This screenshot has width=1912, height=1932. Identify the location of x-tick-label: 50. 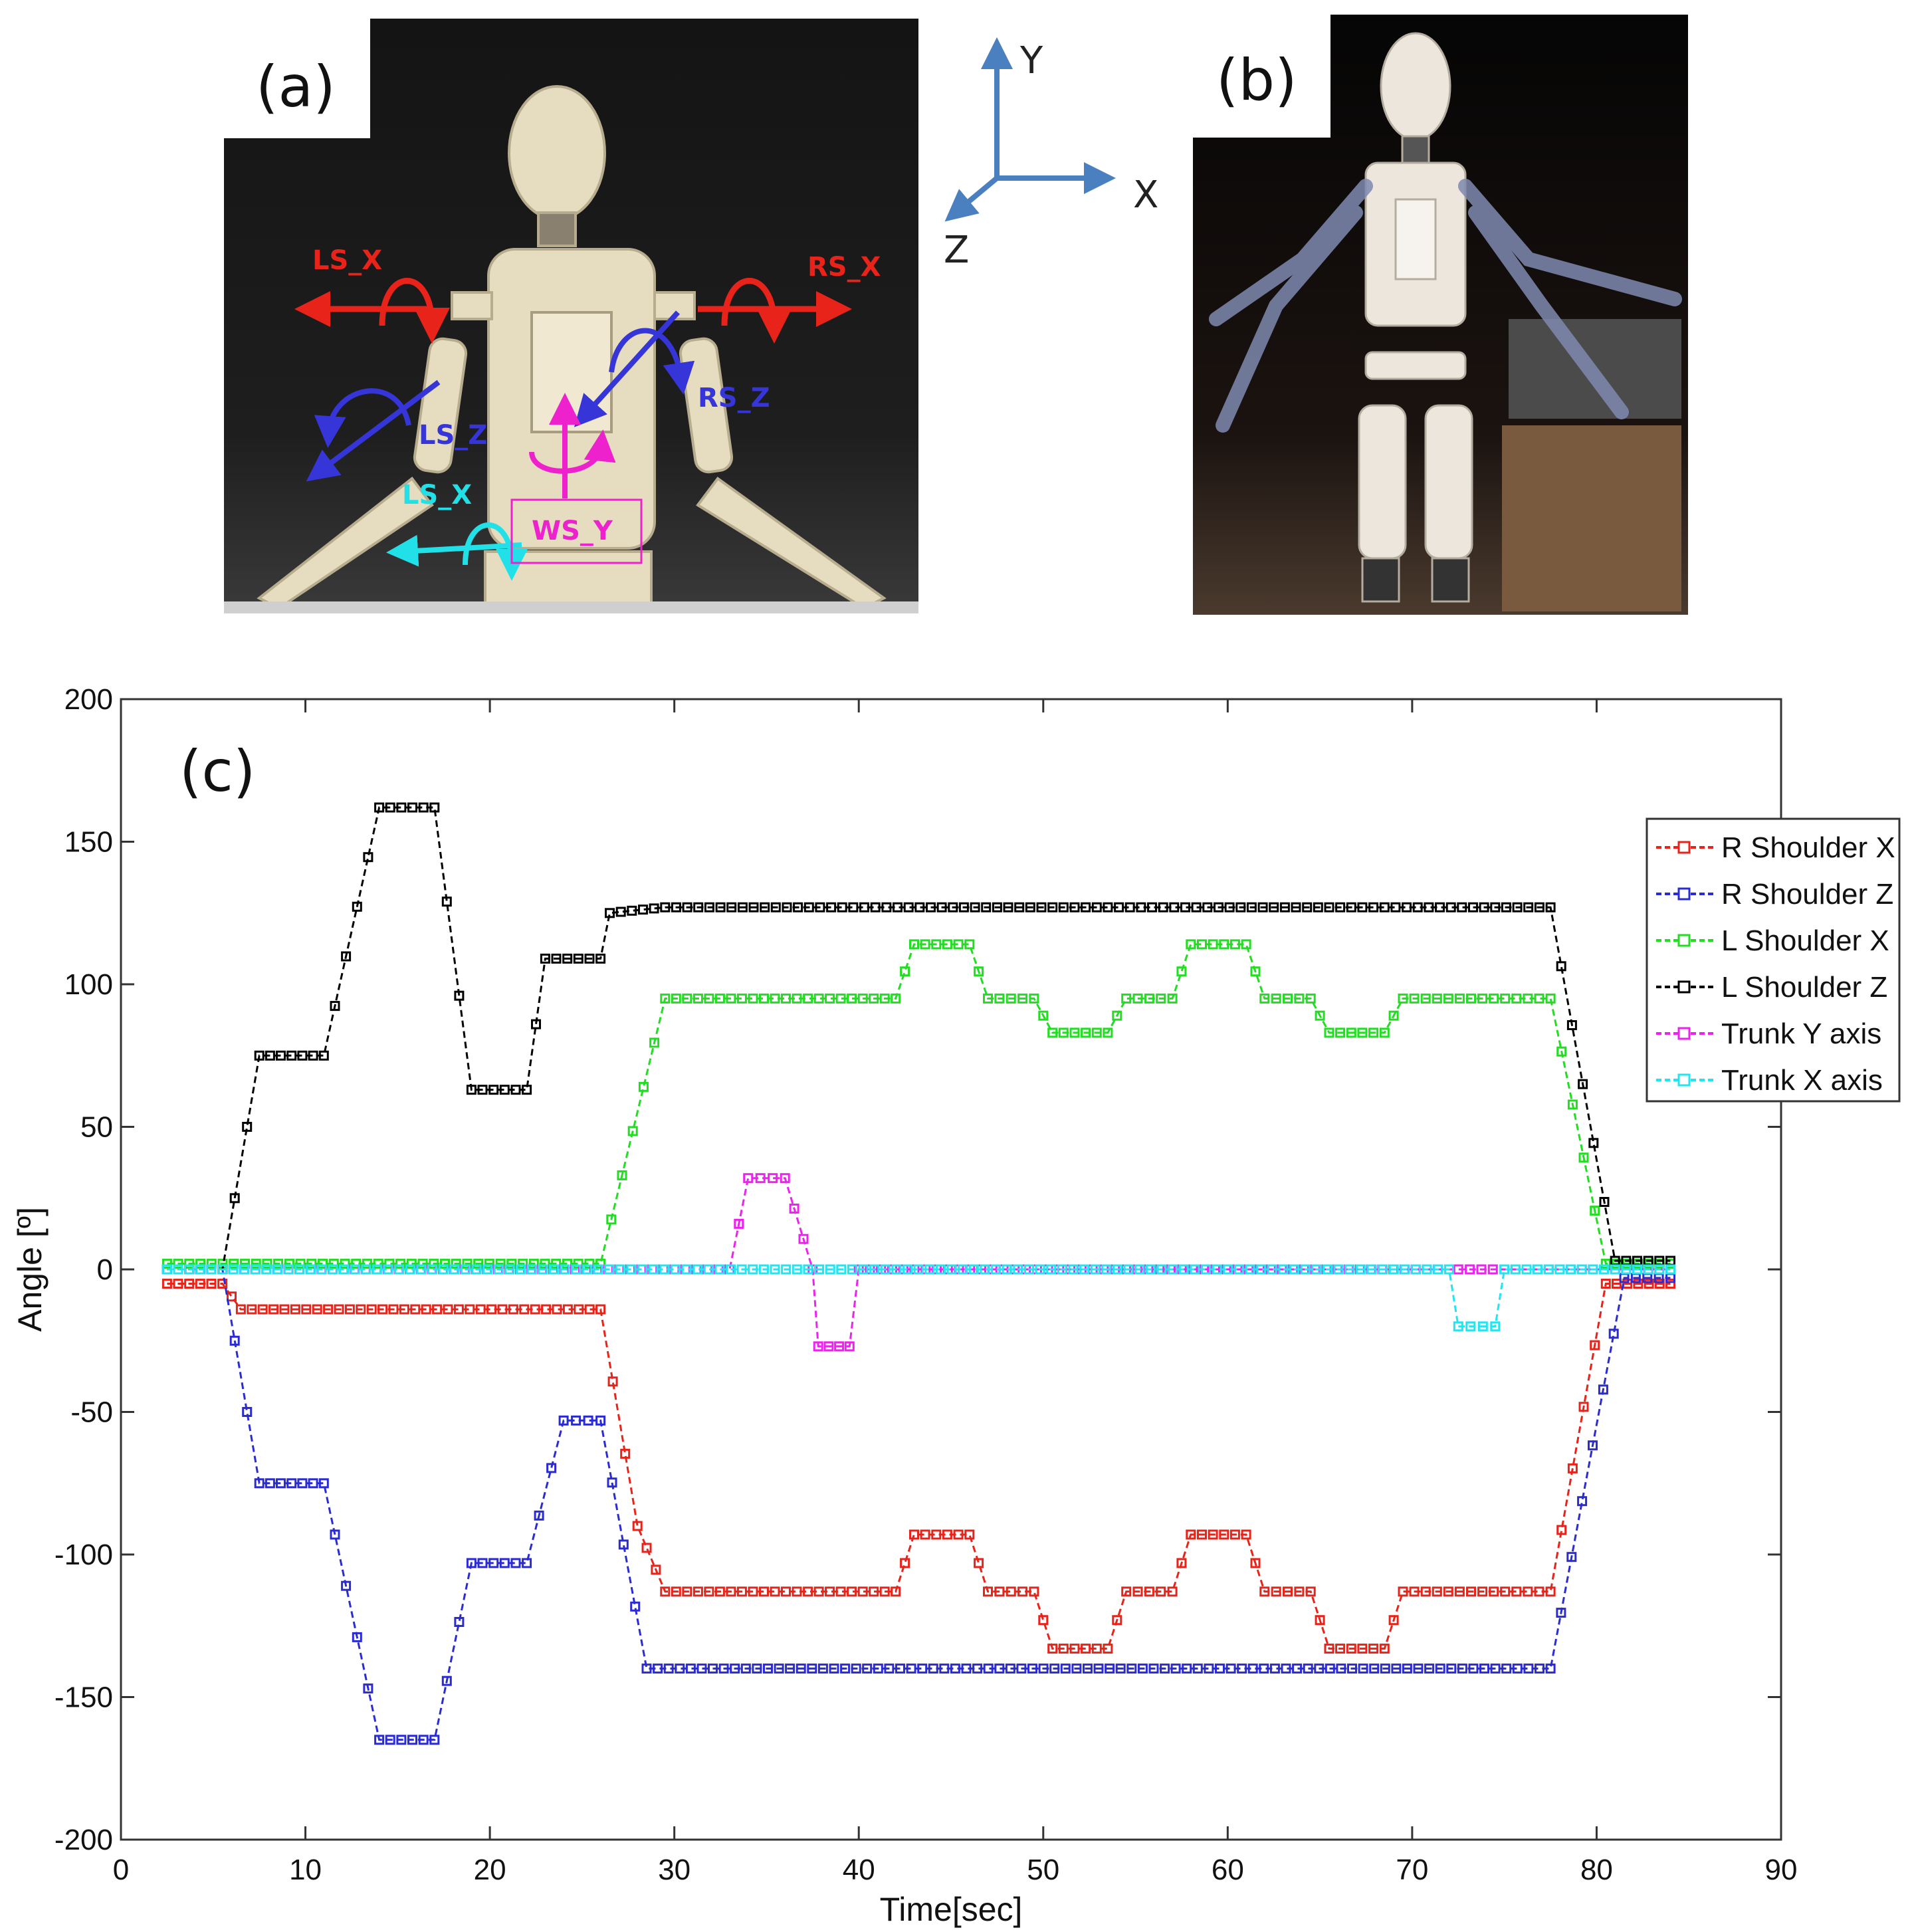
(1043, 1870).